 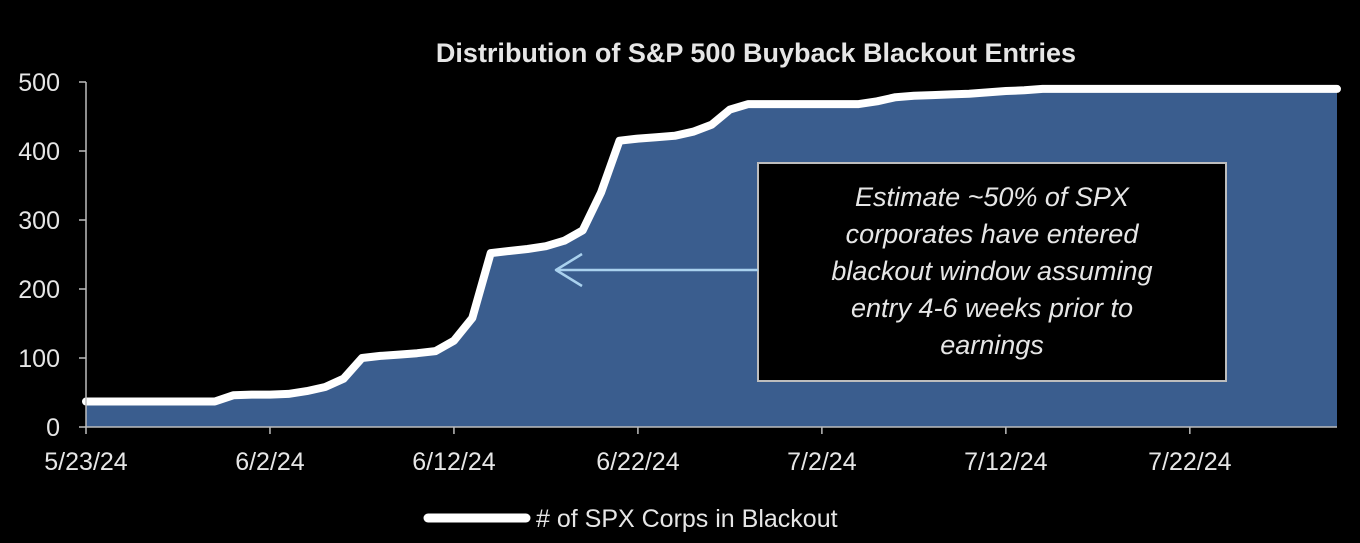 I want to click on y-tick-label: 200, so click(x=39, y=290).